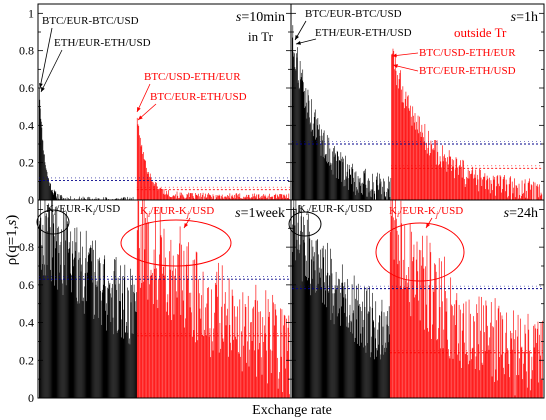 The width and height of the screenshot is (546, 420). Describe the element at coordinates (83, 210) in the screenshot. I see `annotation-pair-label: Ki/EUR-Ki/USD` at that location.